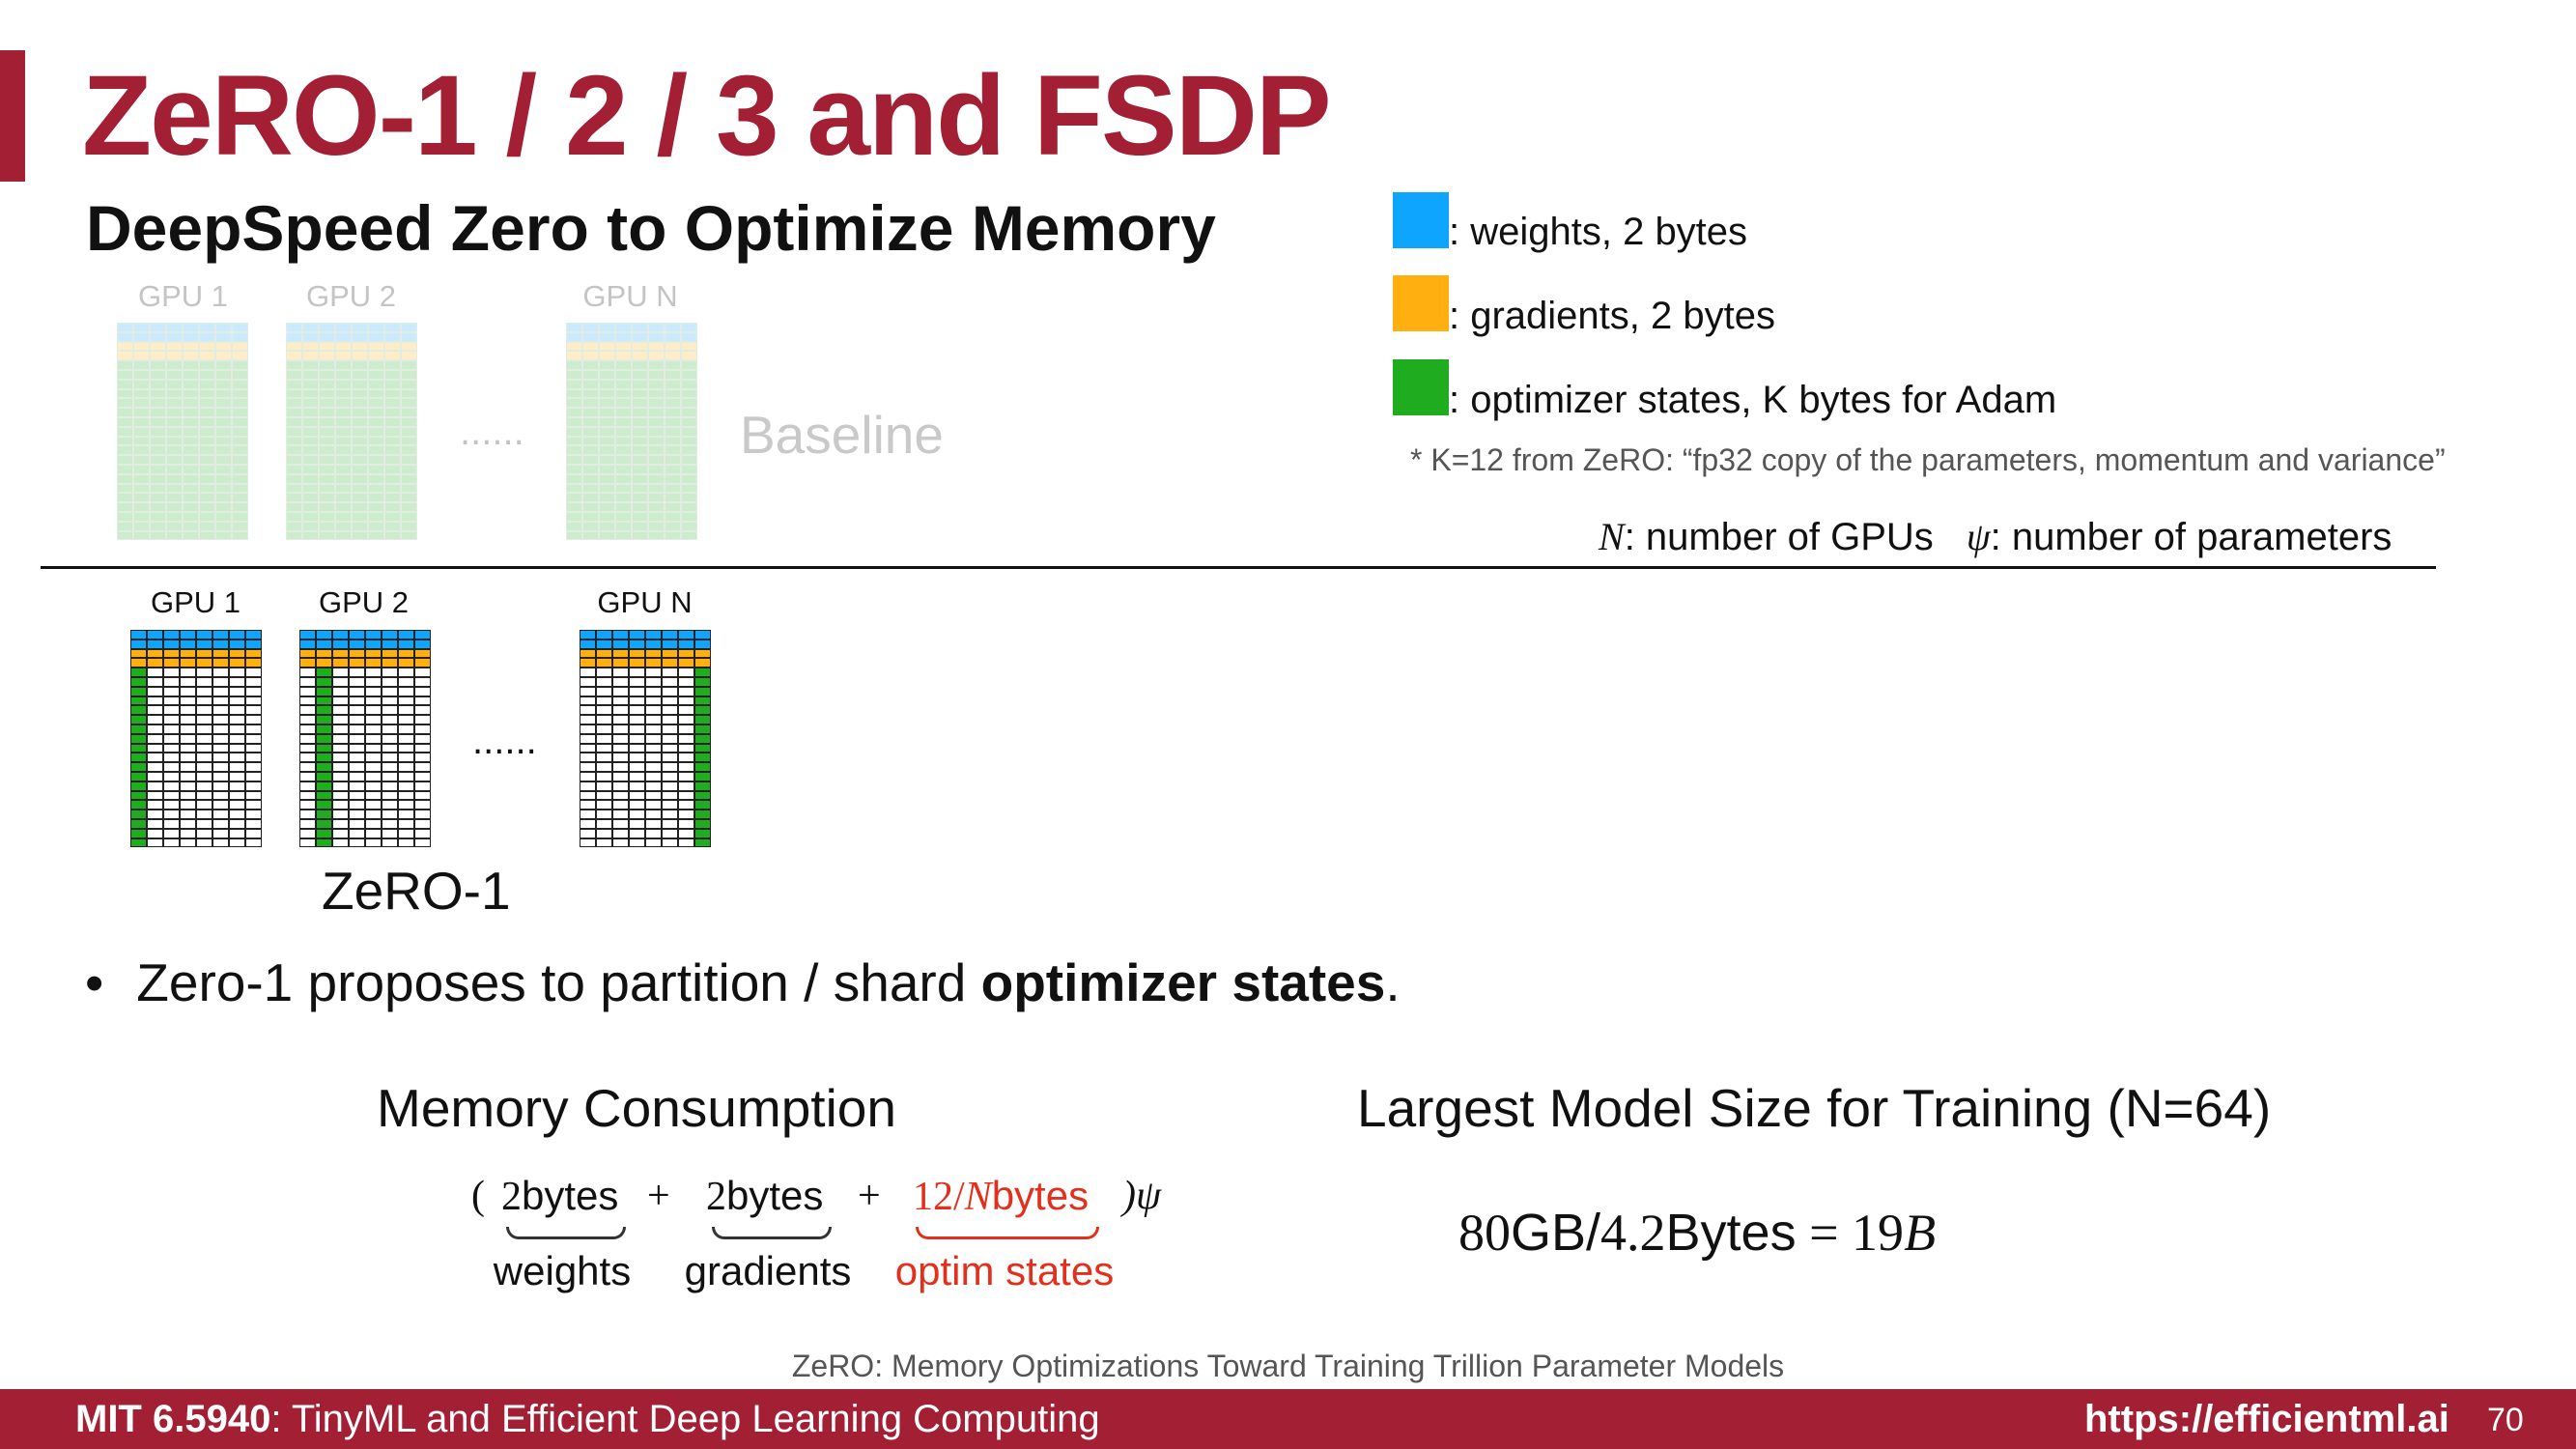 The width and height of the screenshot is (2576, 1449). Describe the element at coordinates (1779, 537) in the screenshot. I see `n-definition: : number of GPUs` at that location.